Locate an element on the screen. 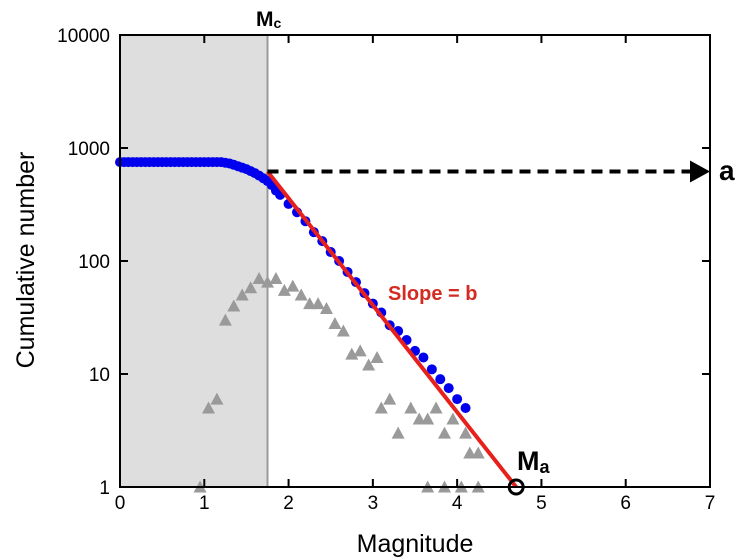  x-axis-title: Magnitude is located at coordinates (415, 544).